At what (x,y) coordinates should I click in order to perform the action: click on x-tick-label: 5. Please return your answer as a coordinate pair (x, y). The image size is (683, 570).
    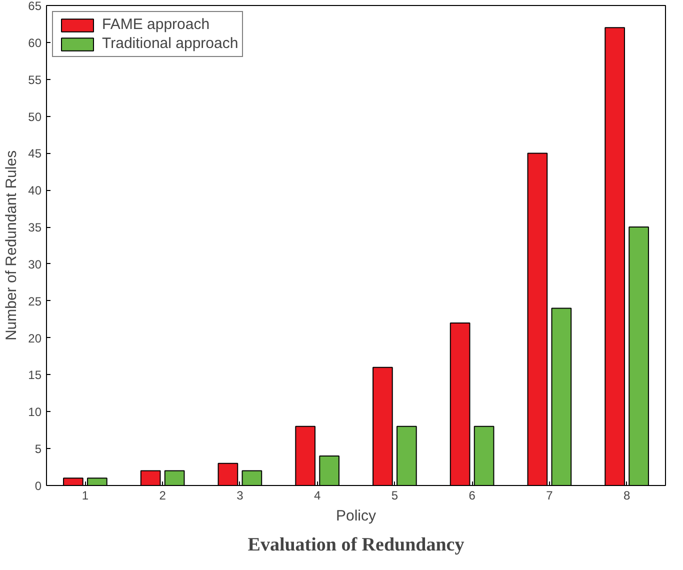
    Looking at the image, I should click on (394, 495).